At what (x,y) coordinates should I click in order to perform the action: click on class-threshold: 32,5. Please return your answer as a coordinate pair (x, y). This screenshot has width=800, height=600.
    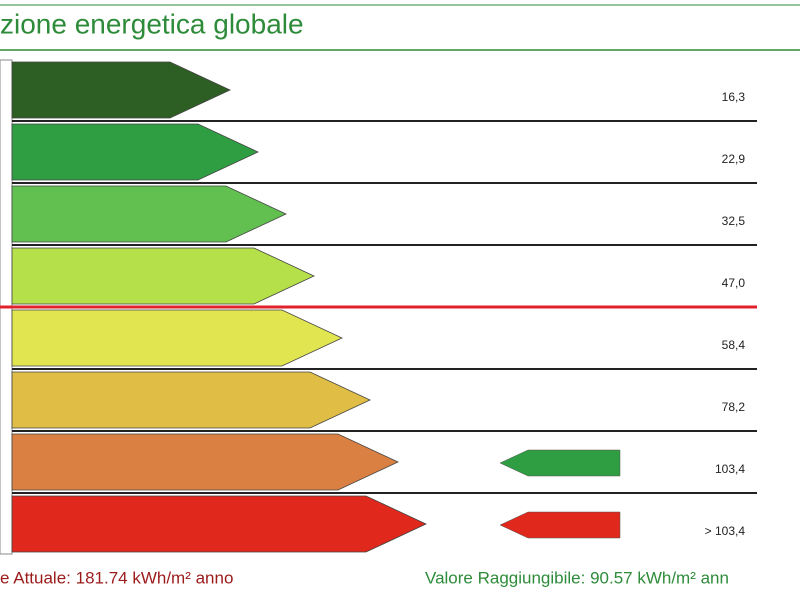
    Looking at the image, I should click on (734, 221).